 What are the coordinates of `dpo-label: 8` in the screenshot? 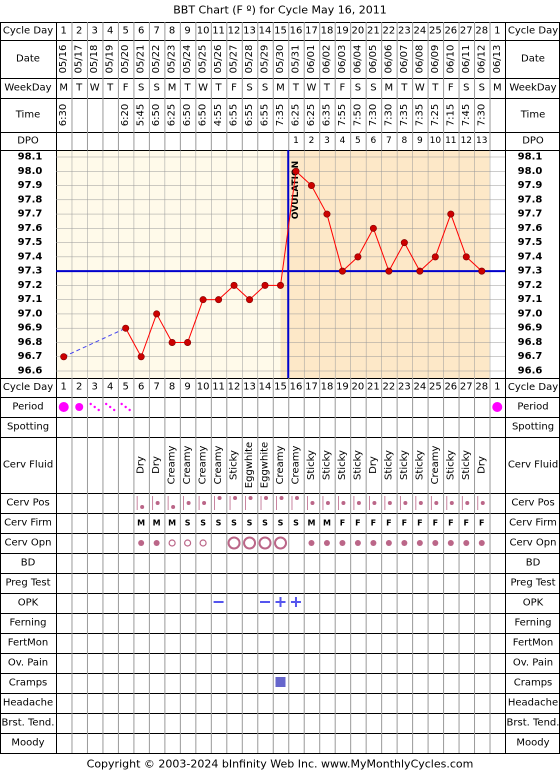 It's located at (404, 141).